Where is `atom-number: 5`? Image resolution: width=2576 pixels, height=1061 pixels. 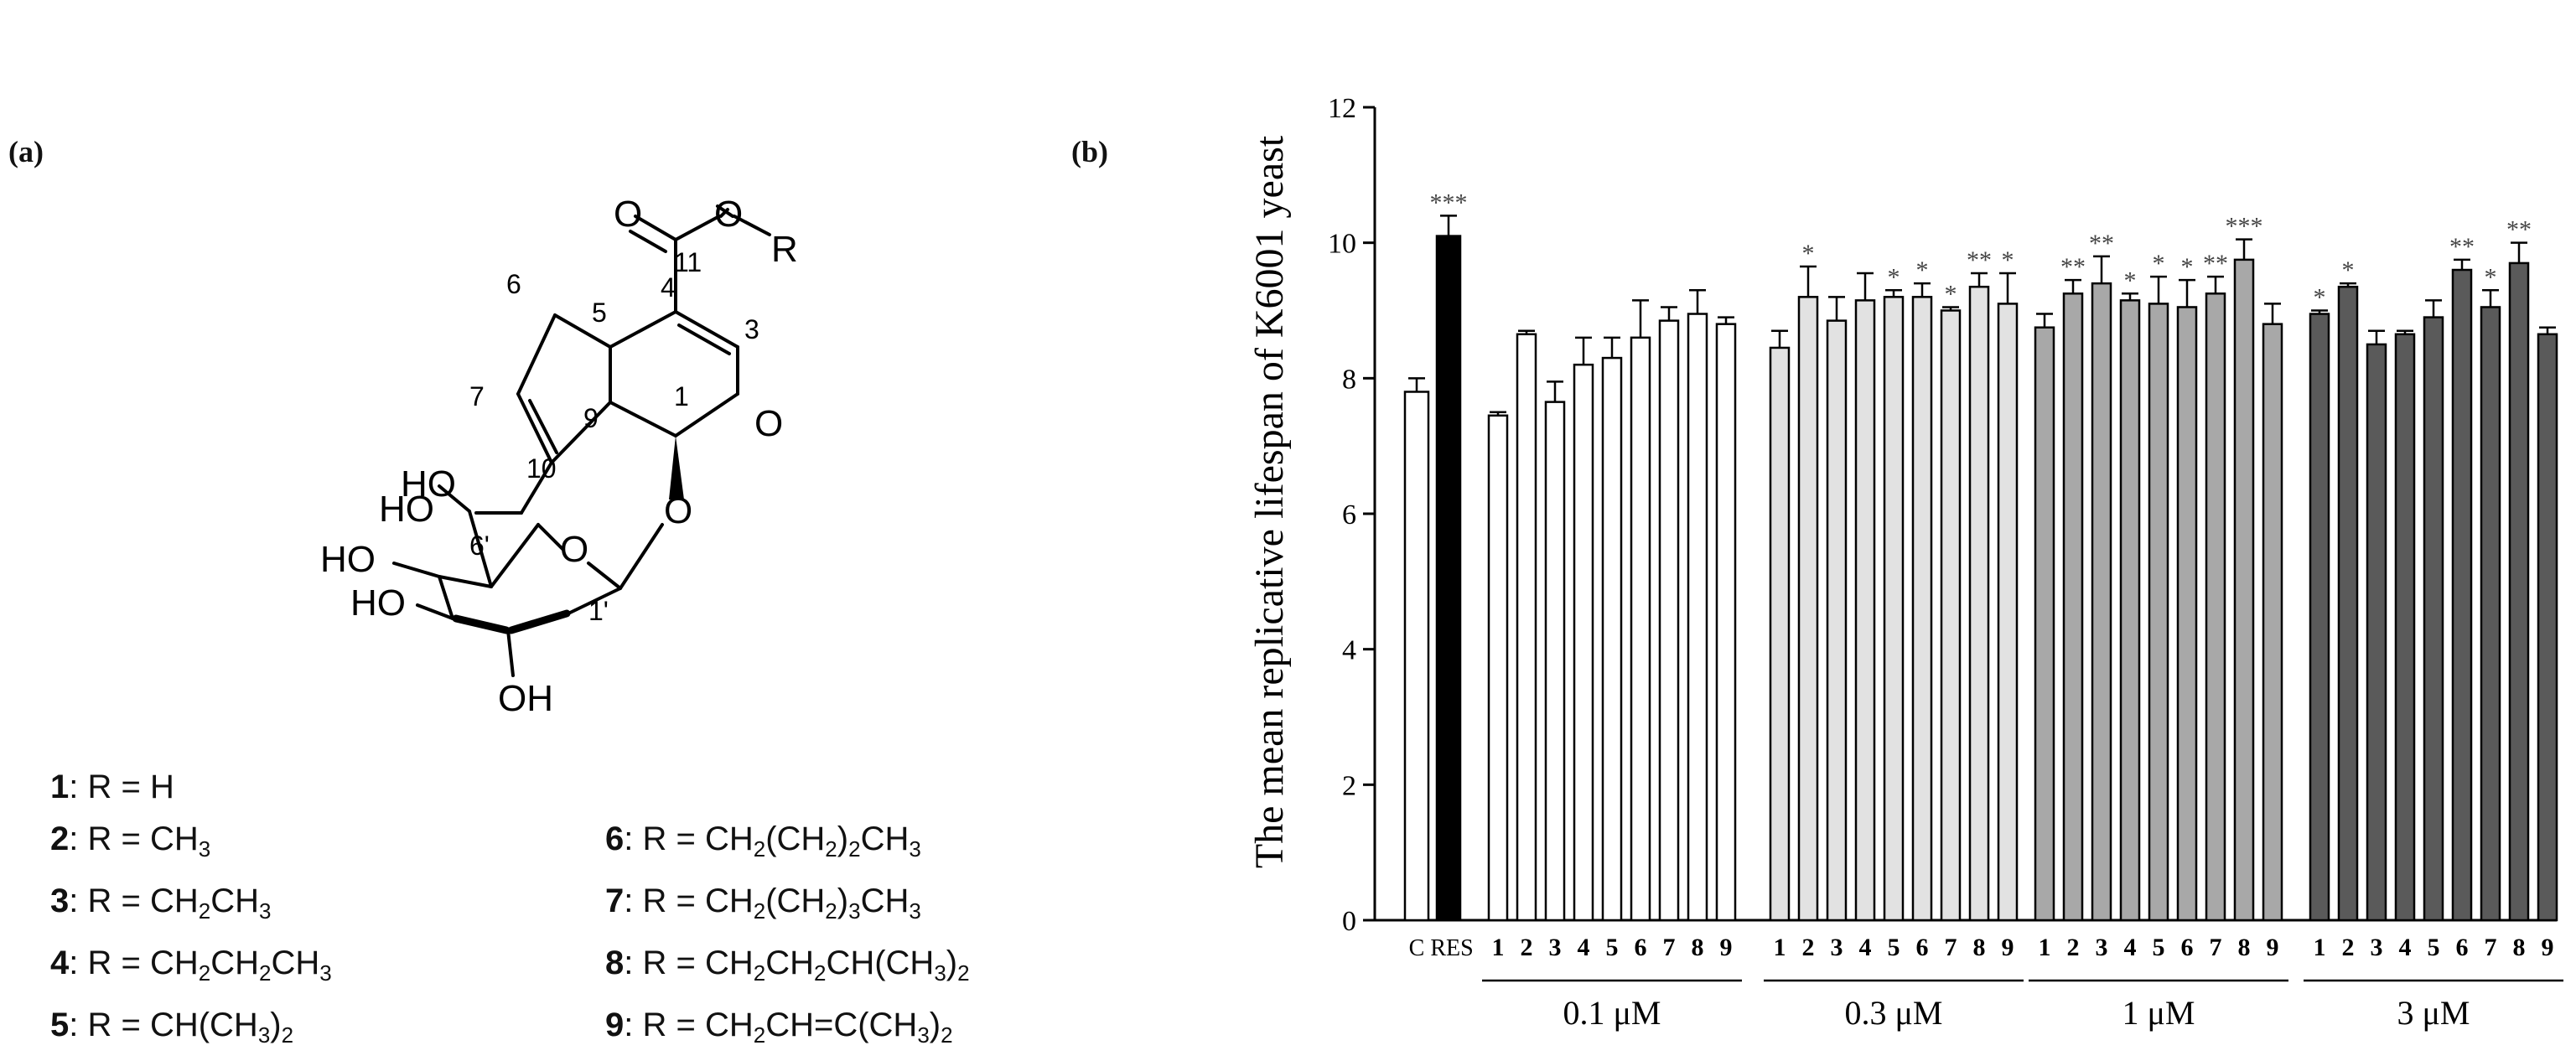
atom-number: 5 is located at coordinates (599, 313).